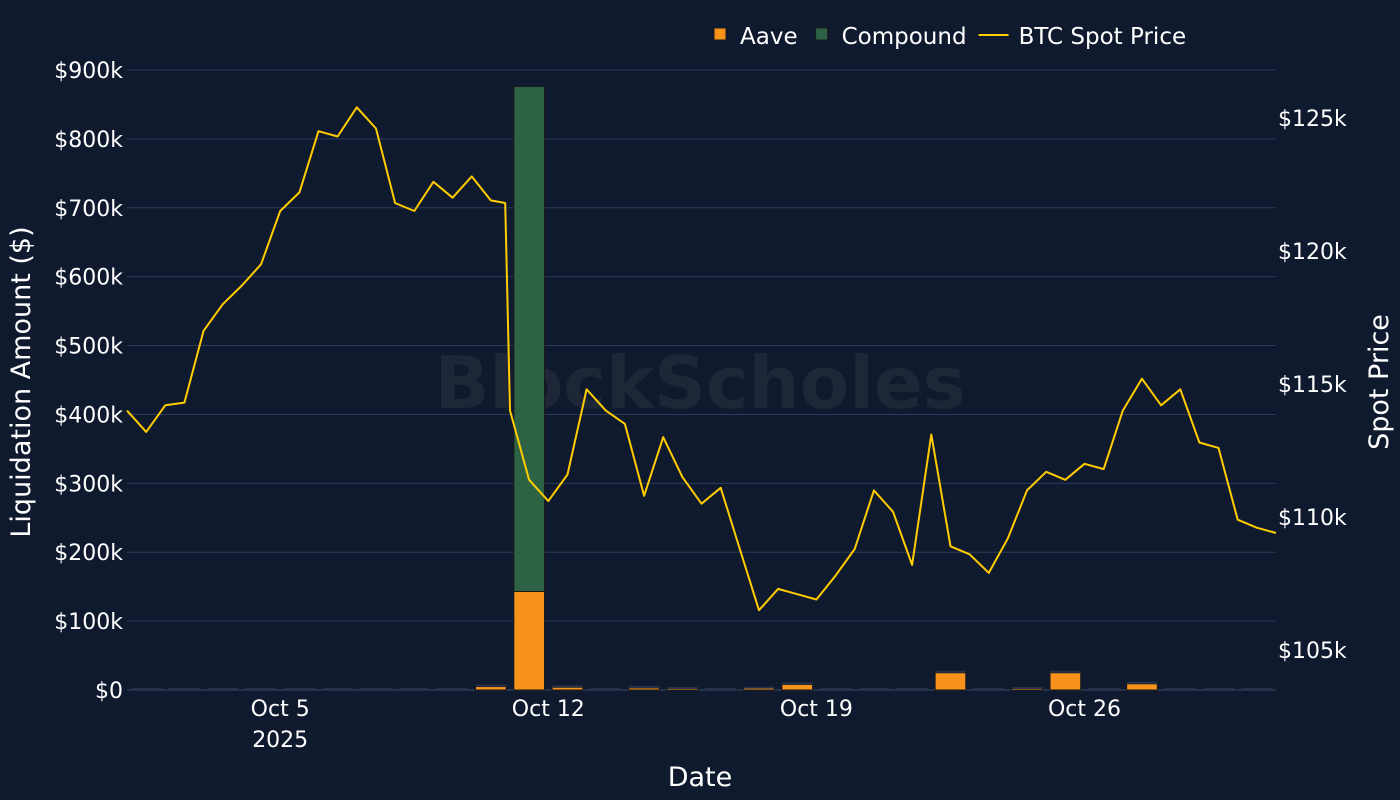  What do you see at coordinates (1379, 382) in the screenshot?
I see `y2-axis-title: Spot Price` at bounding box center [1379, 382].